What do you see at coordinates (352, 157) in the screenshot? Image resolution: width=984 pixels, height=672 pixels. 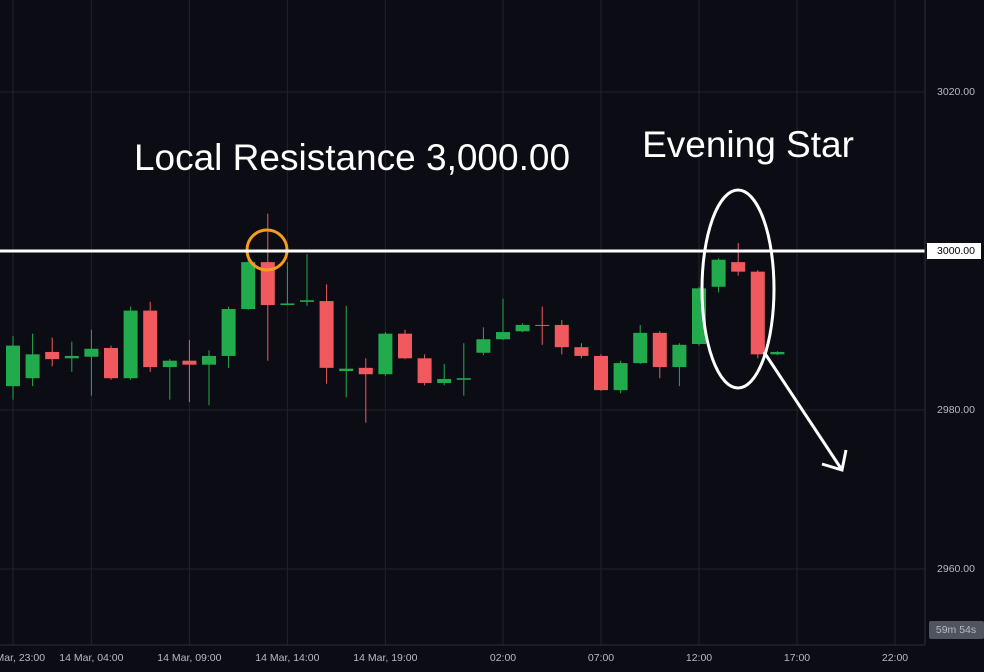 I see `annotation: Local Resistance 3,000.00` at bounding box center [352, 157].